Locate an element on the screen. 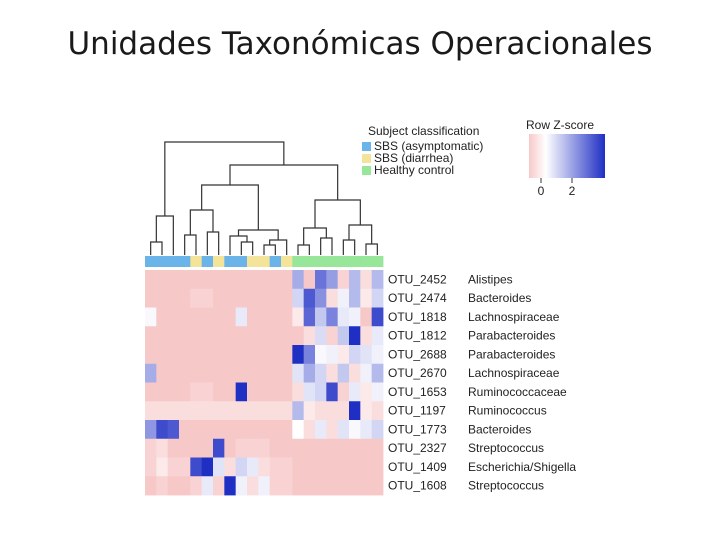 This screenshot has width=720, height=540. column-dendrogram is located at coordinates (264, 198).